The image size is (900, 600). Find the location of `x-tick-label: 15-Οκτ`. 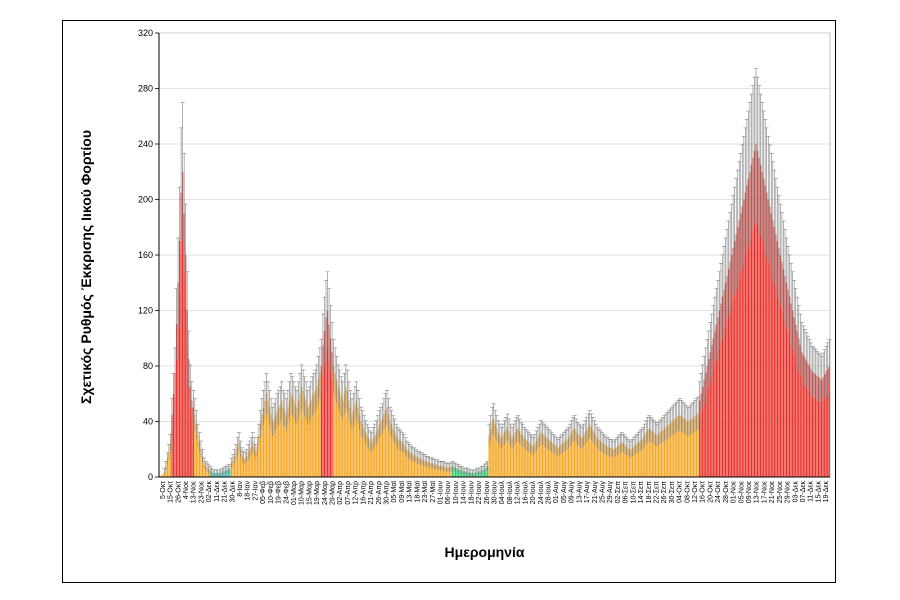

x-tick-label: 15-Οκτ is located at coordinates (171, 492).